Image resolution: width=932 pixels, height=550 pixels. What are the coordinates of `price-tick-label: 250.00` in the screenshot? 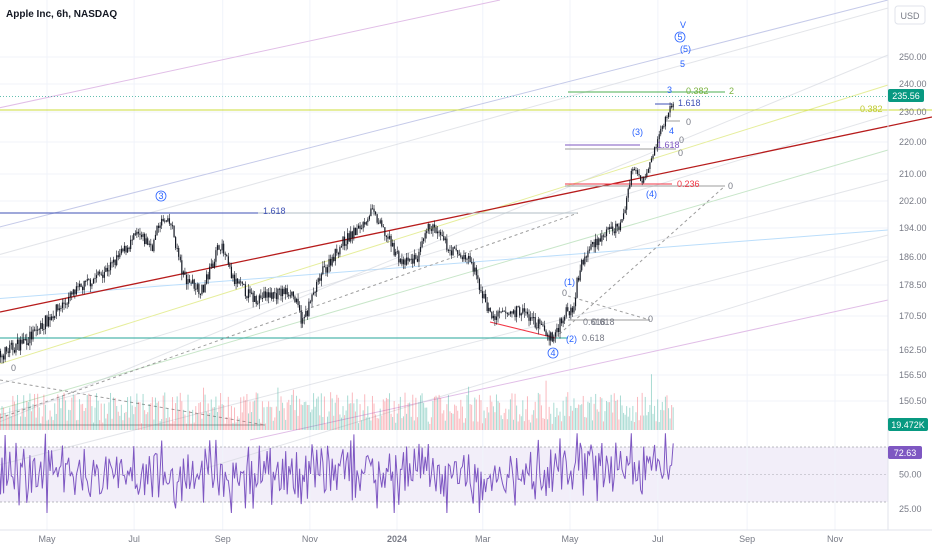 It's located at (913, 57).